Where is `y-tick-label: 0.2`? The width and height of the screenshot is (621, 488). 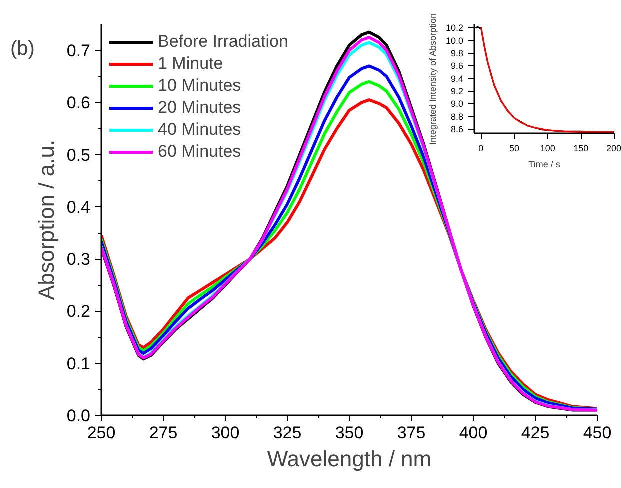 y-tick-label: 0.2 is located at coordinates (78, 312).